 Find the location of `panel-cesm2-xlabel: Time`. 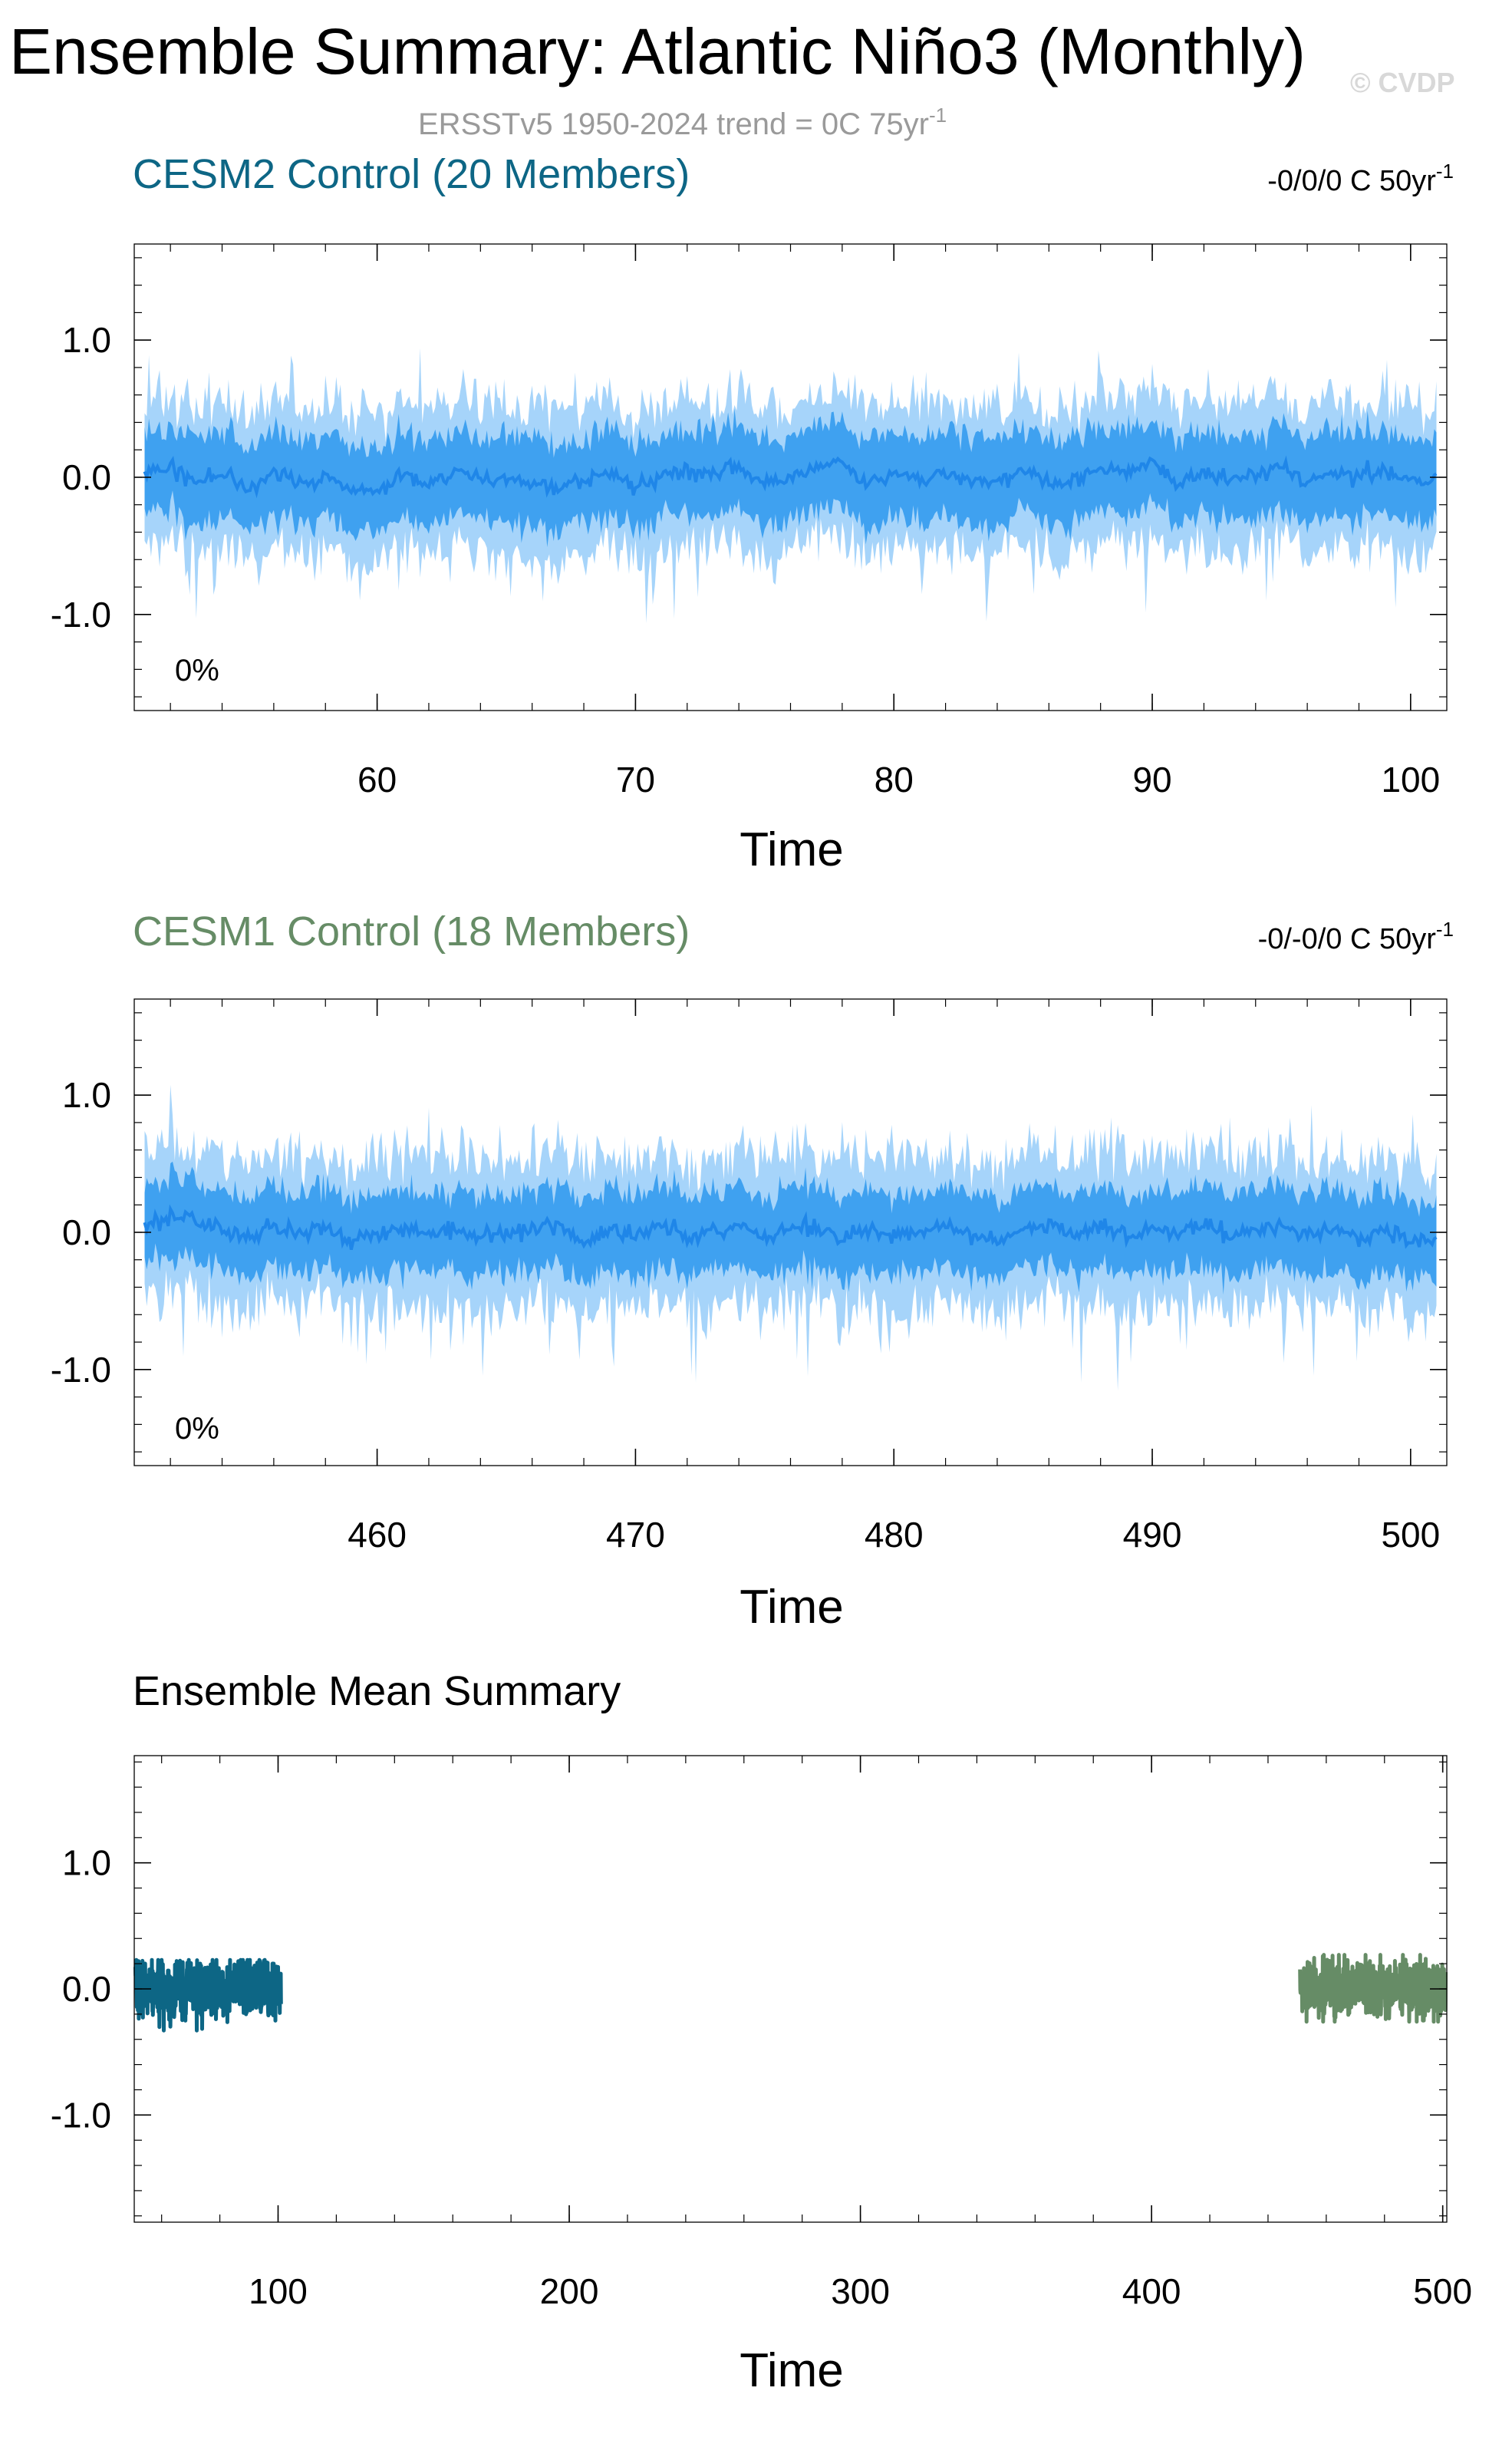

panel-cesm2-xlabel: Time is located at coordinates (791, 849).